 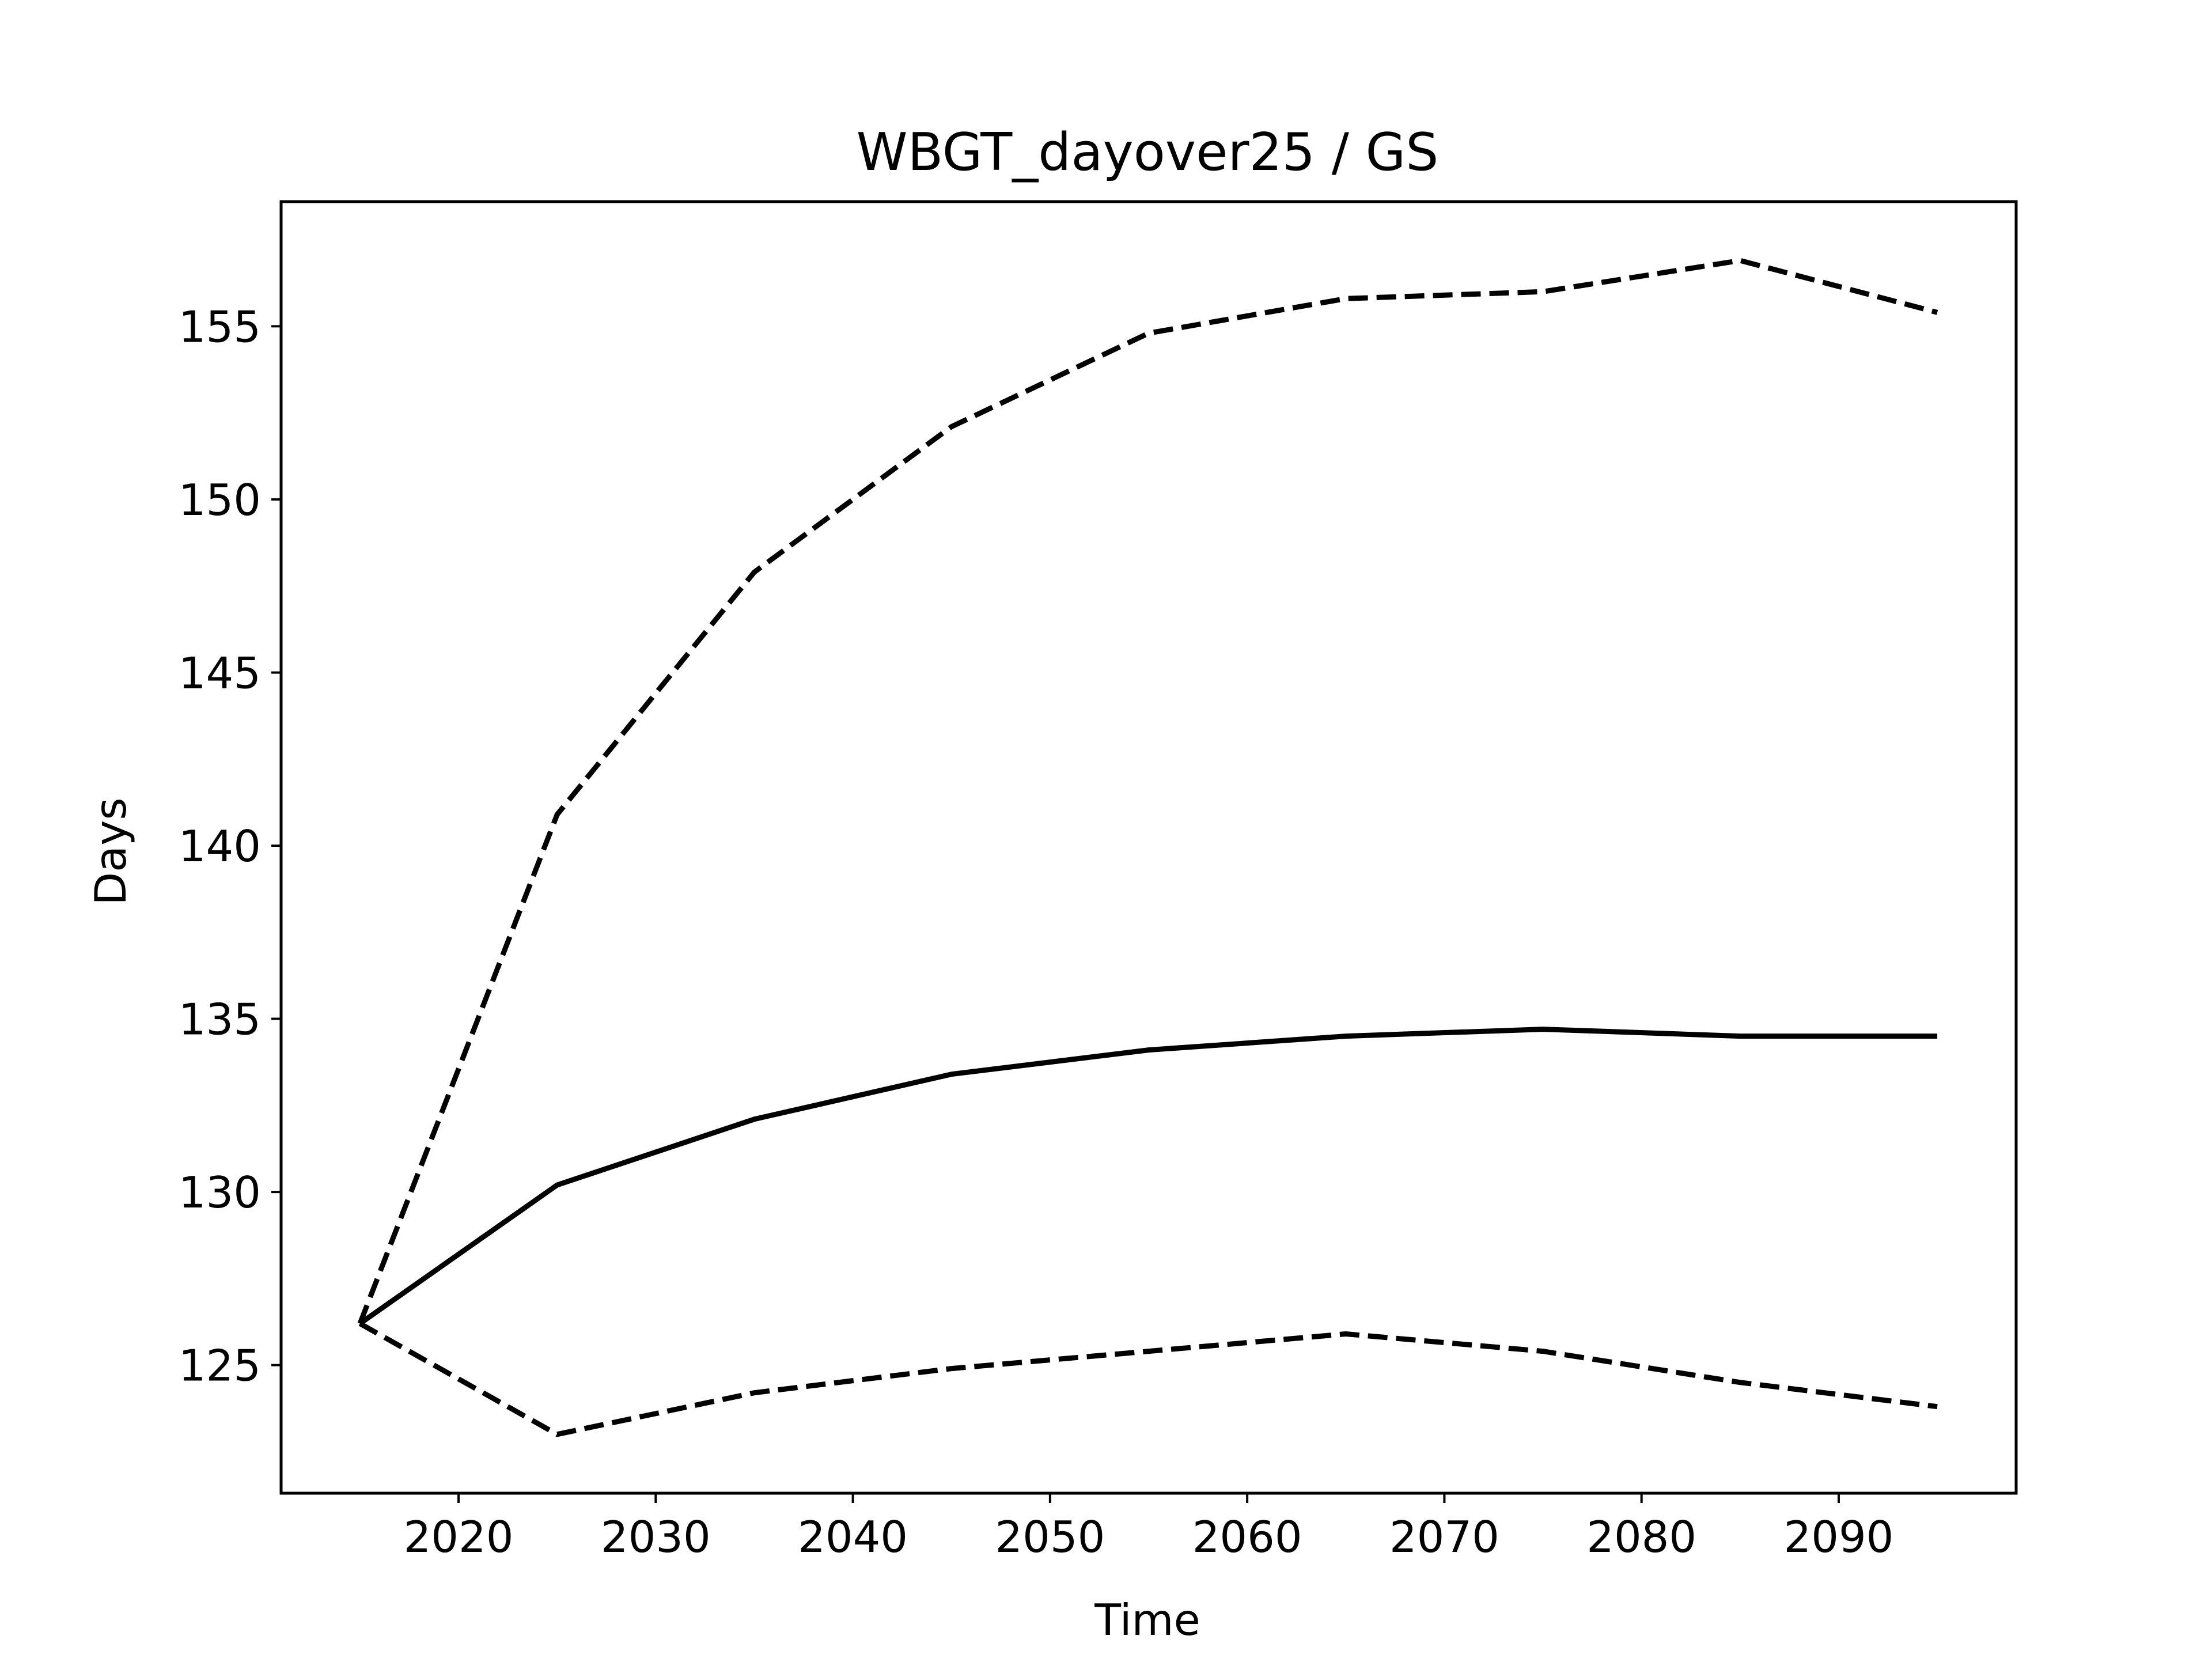 What do you see at coordinates (1148, 152) in the screenshot?
I see `chart-title: WBGT_dayover25 / GS` at bounding box center [1148, 152].